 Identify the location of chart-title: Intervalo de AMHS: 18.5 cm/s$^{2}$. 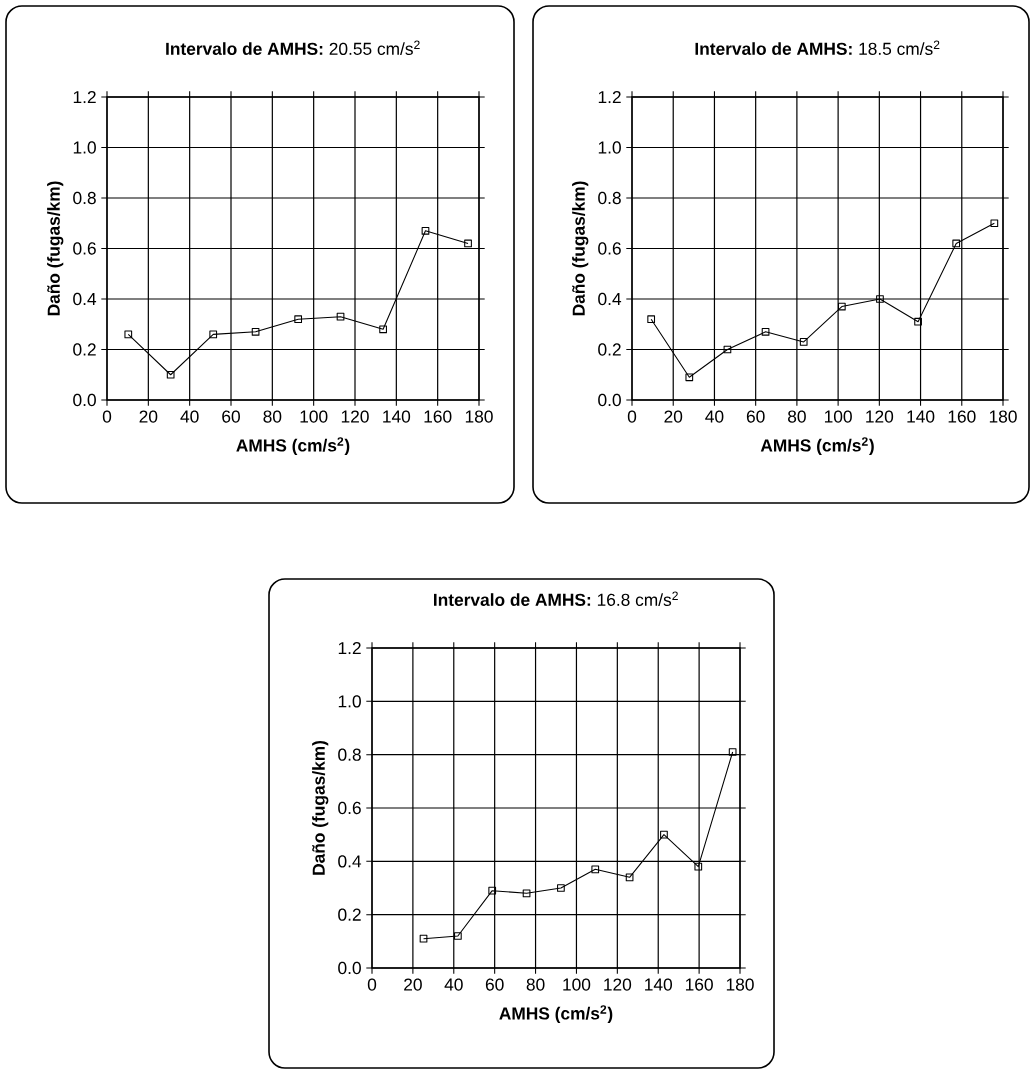
(817, 47).